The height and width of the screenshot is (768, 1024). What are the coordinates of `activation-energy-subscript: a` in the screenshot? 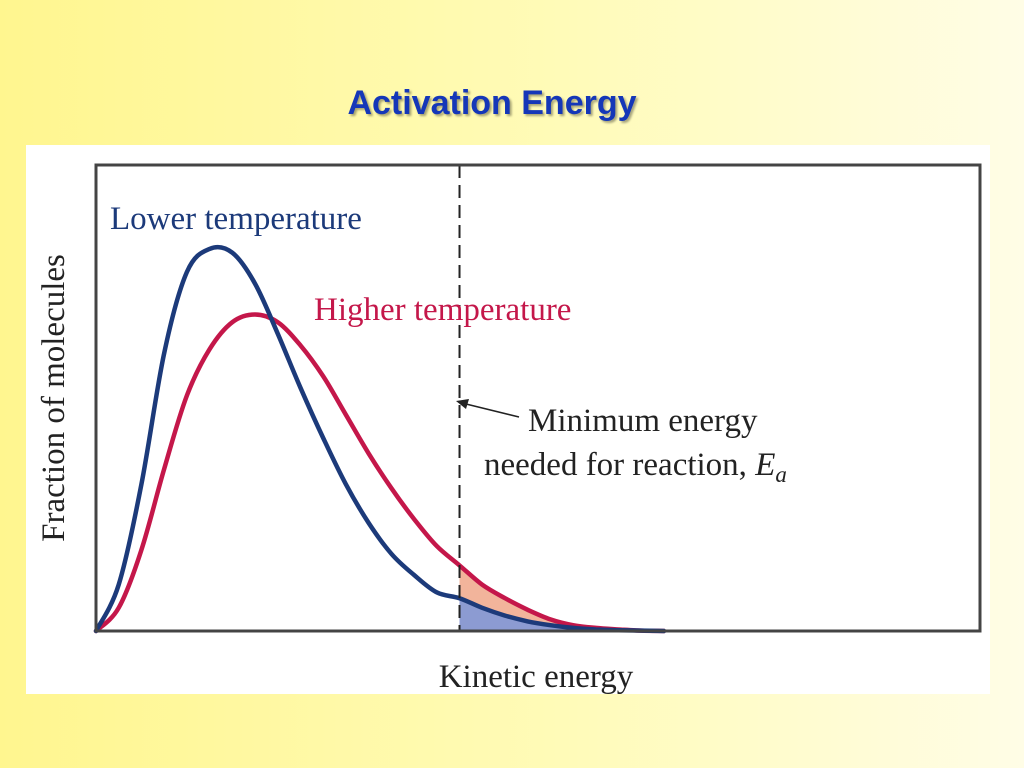 It's located at (781, 474).